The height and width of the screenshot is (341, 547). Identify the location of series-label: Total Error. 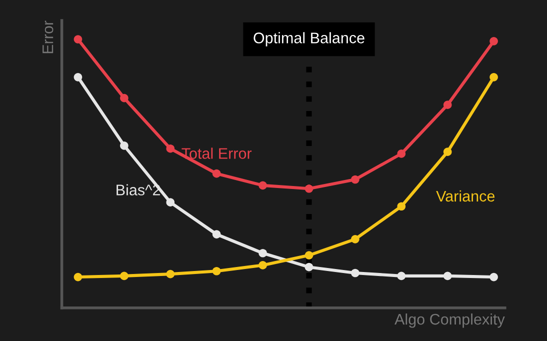
(217, 153).